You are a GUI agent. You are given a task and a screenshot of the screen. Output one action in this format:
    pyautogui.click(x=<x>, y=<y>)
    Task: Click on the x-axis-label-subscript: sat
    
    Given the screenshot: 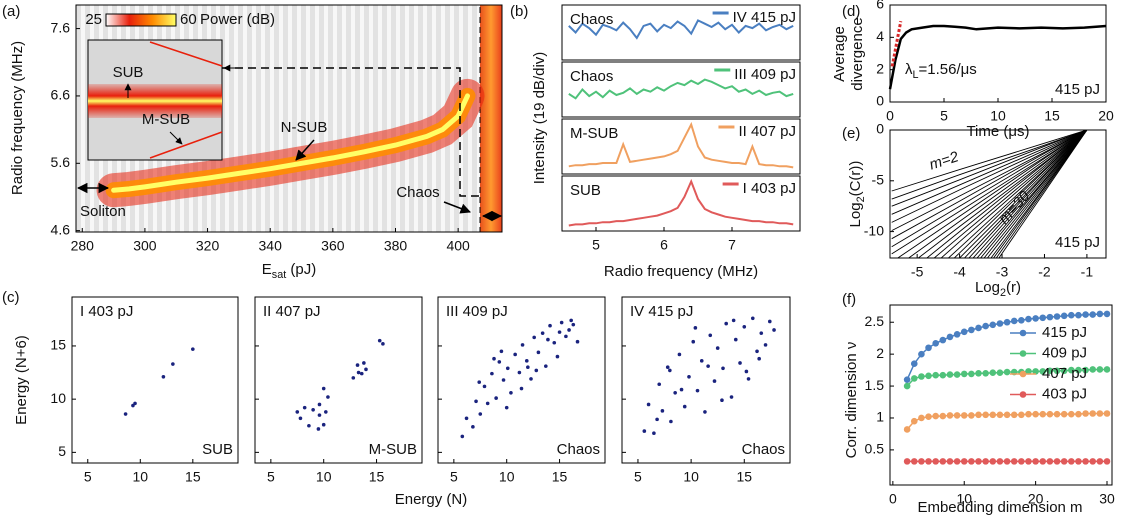 What is the action you would take?
    pyautogui.click(x=279, y=275)
    